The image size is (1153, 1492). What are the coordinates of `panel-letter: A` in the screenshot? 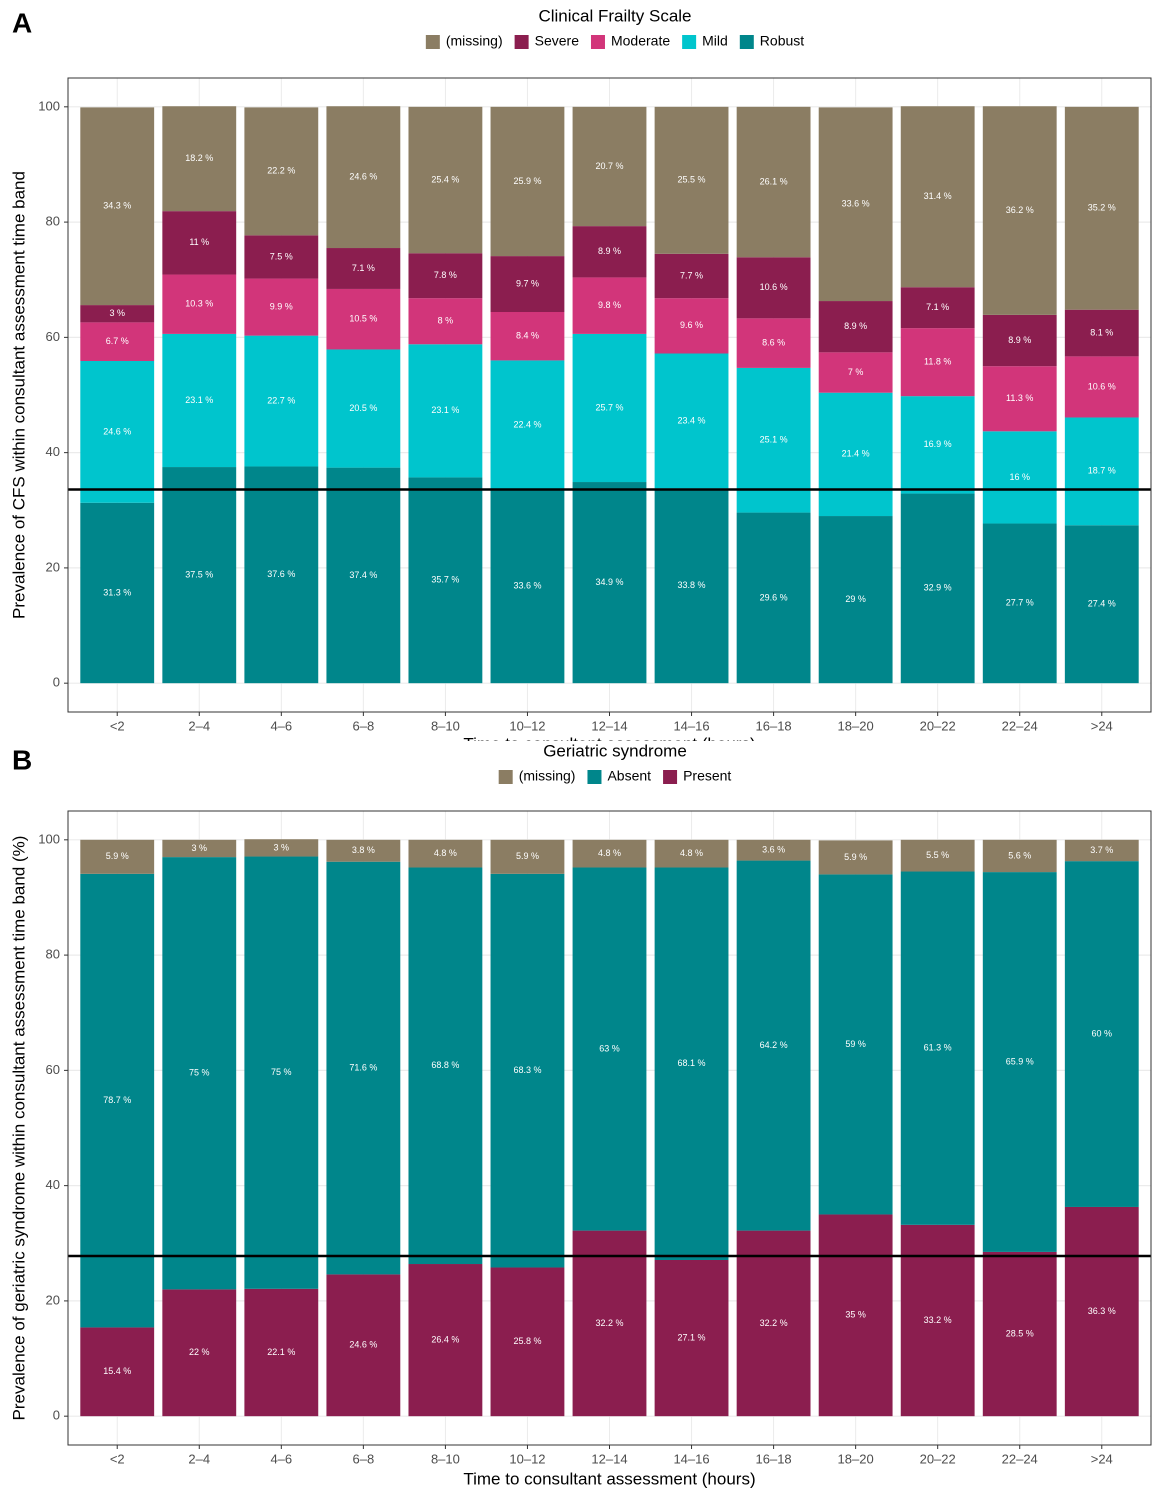 It's located at (22, 22).